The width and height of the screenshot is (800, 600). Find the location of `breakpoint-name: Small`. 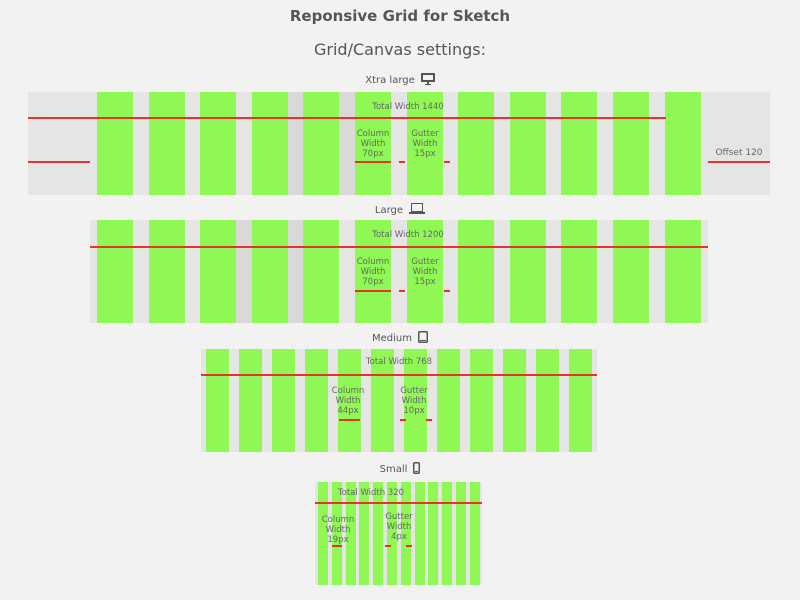

breakpoint-name: Small is located at coordinates (393, 469).